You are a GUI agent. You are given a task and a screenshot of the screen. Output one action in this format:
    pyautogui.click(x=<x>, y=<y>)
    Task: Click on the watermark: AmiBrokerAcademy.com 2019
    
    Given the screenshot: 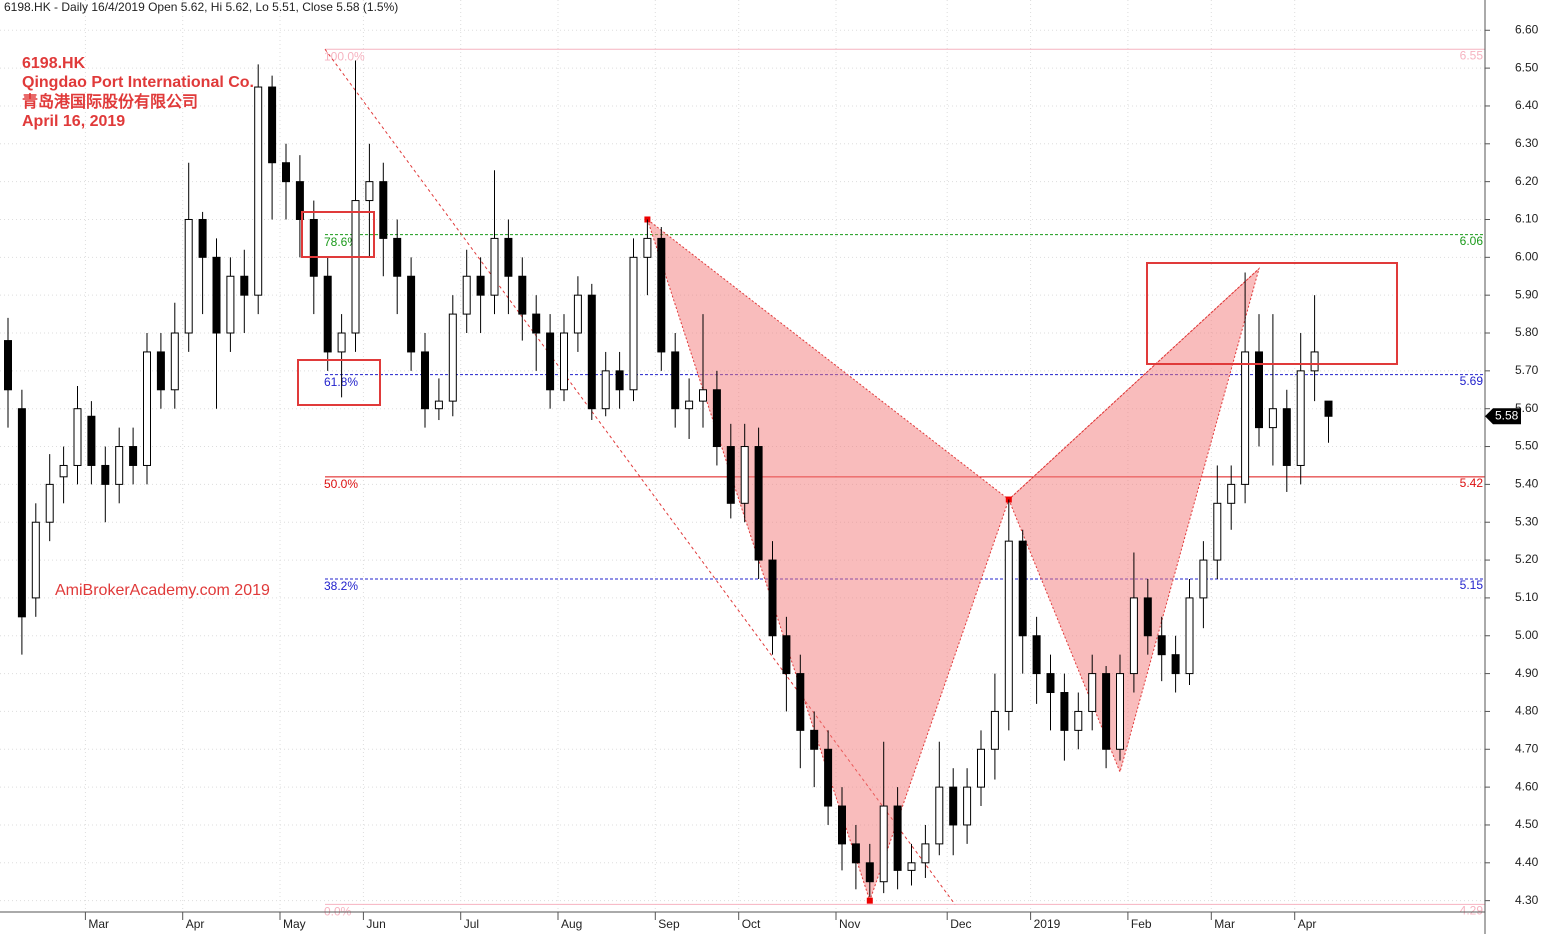 What is the action you would take?
    pyautogui.click(x=162, y=590)
    